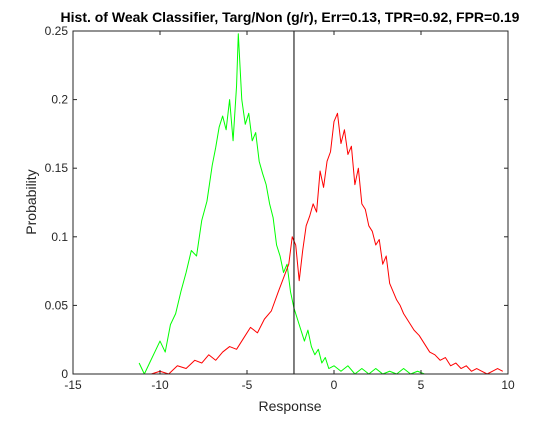  I want to click on y-tick-label: 0.1, so click(59, 237).